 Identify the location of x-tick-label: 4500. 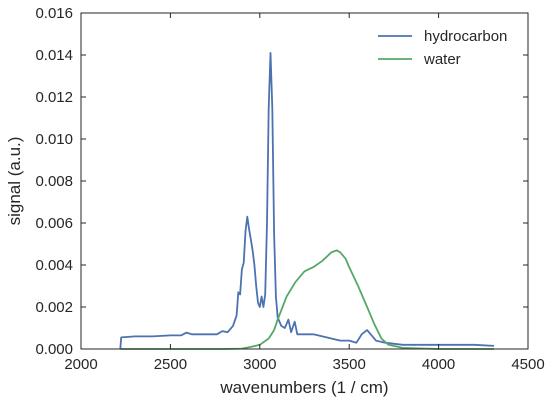
(527, 364).